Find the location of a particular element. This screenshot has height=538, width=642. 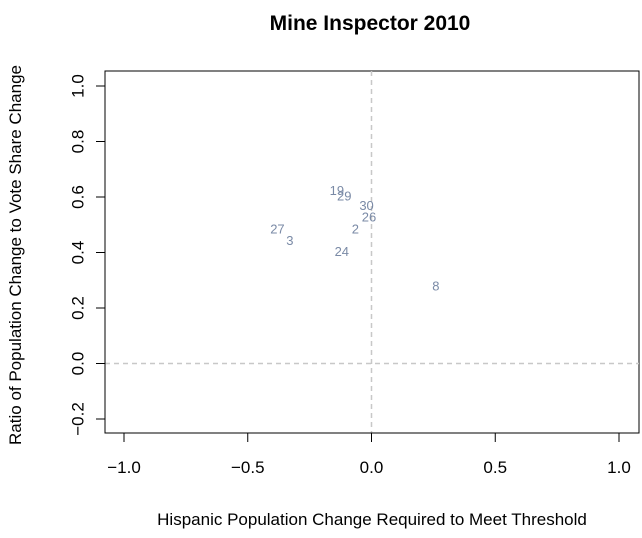

data-point-label: 27 is located at coordinates (277, 229).